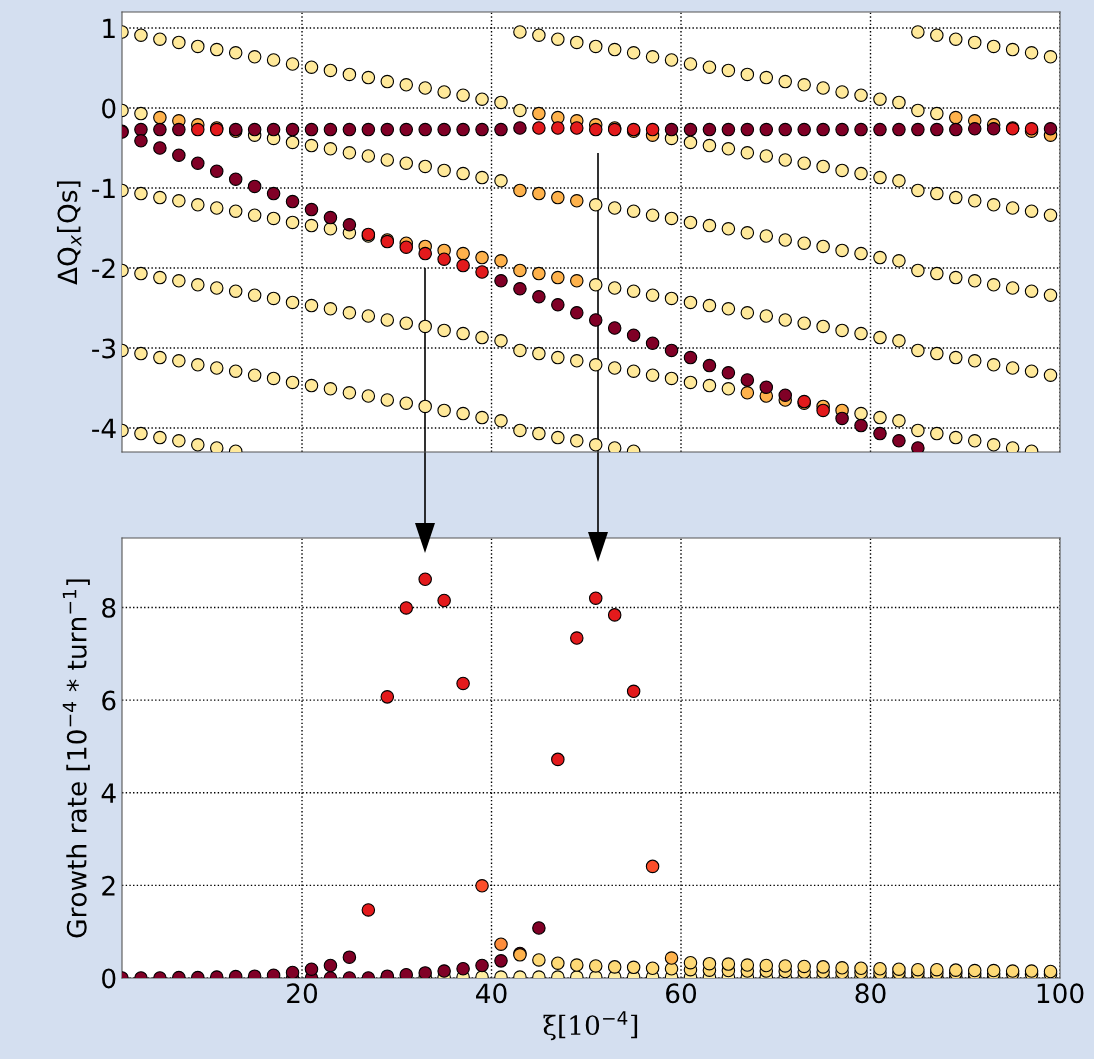  Describe the element at coordinates (76, 758) in the screenshot. I see `y-axis-title: Growth rate [10$^{−4}$ * turn$^{−1}$]` at that location.